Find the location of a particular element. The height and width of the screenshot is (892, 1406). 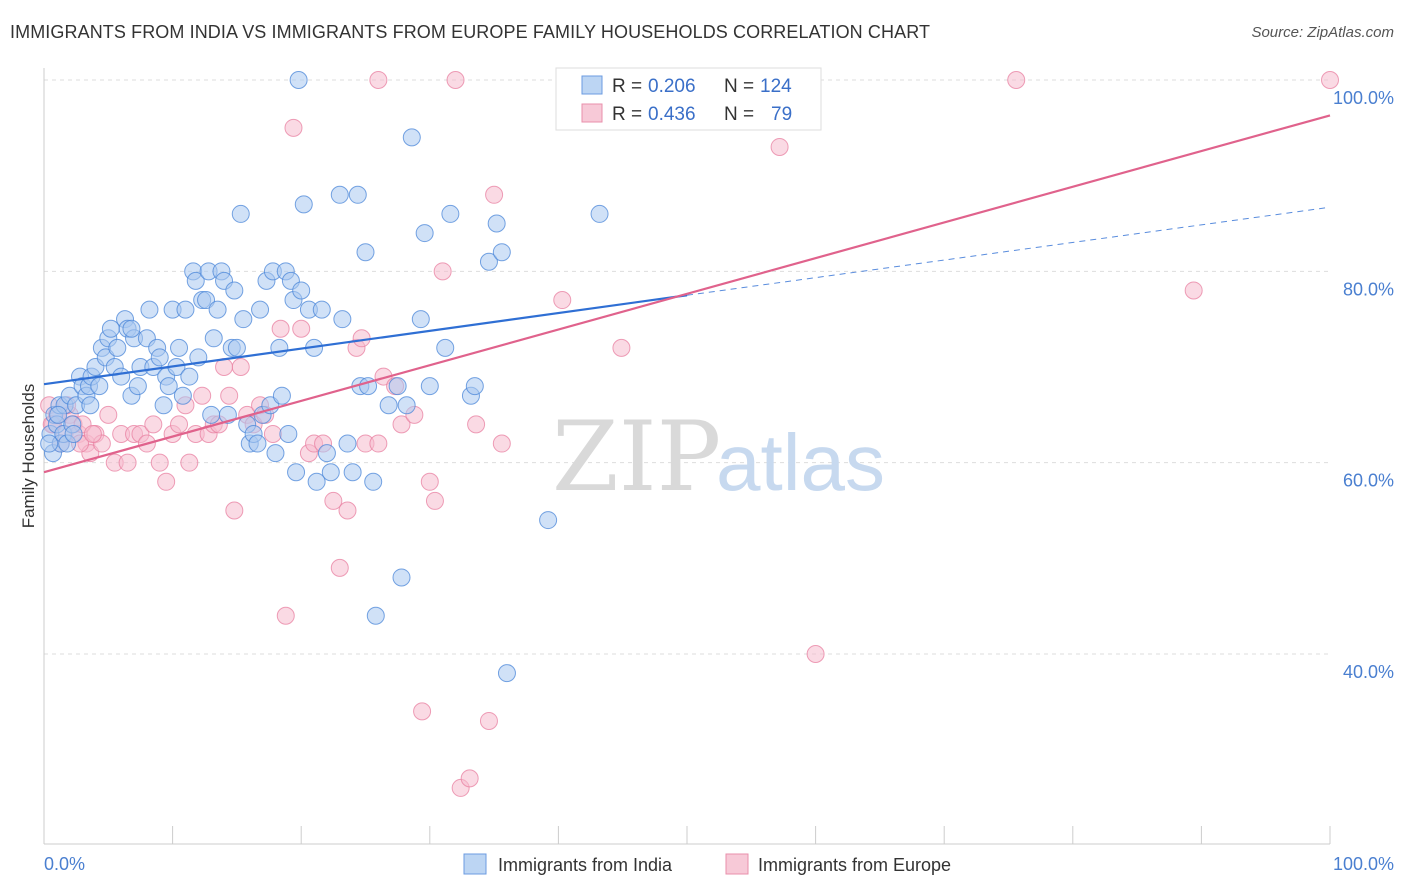

stats-europe-r-value: 0.436 is located at coordinates (672, 114).